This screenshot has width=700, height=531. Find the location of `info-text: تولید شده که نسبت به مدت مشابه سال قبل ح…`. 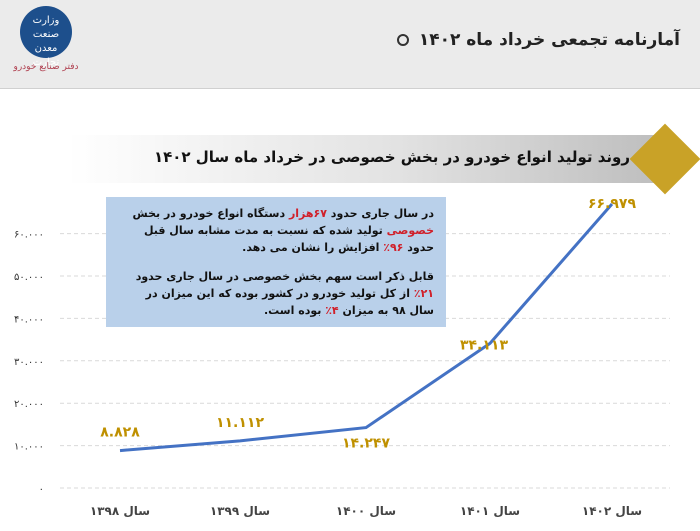

info-text: تولید شده که نسبت به مدت مشابه سال قبل ح… is located at coordinates (288, 239).